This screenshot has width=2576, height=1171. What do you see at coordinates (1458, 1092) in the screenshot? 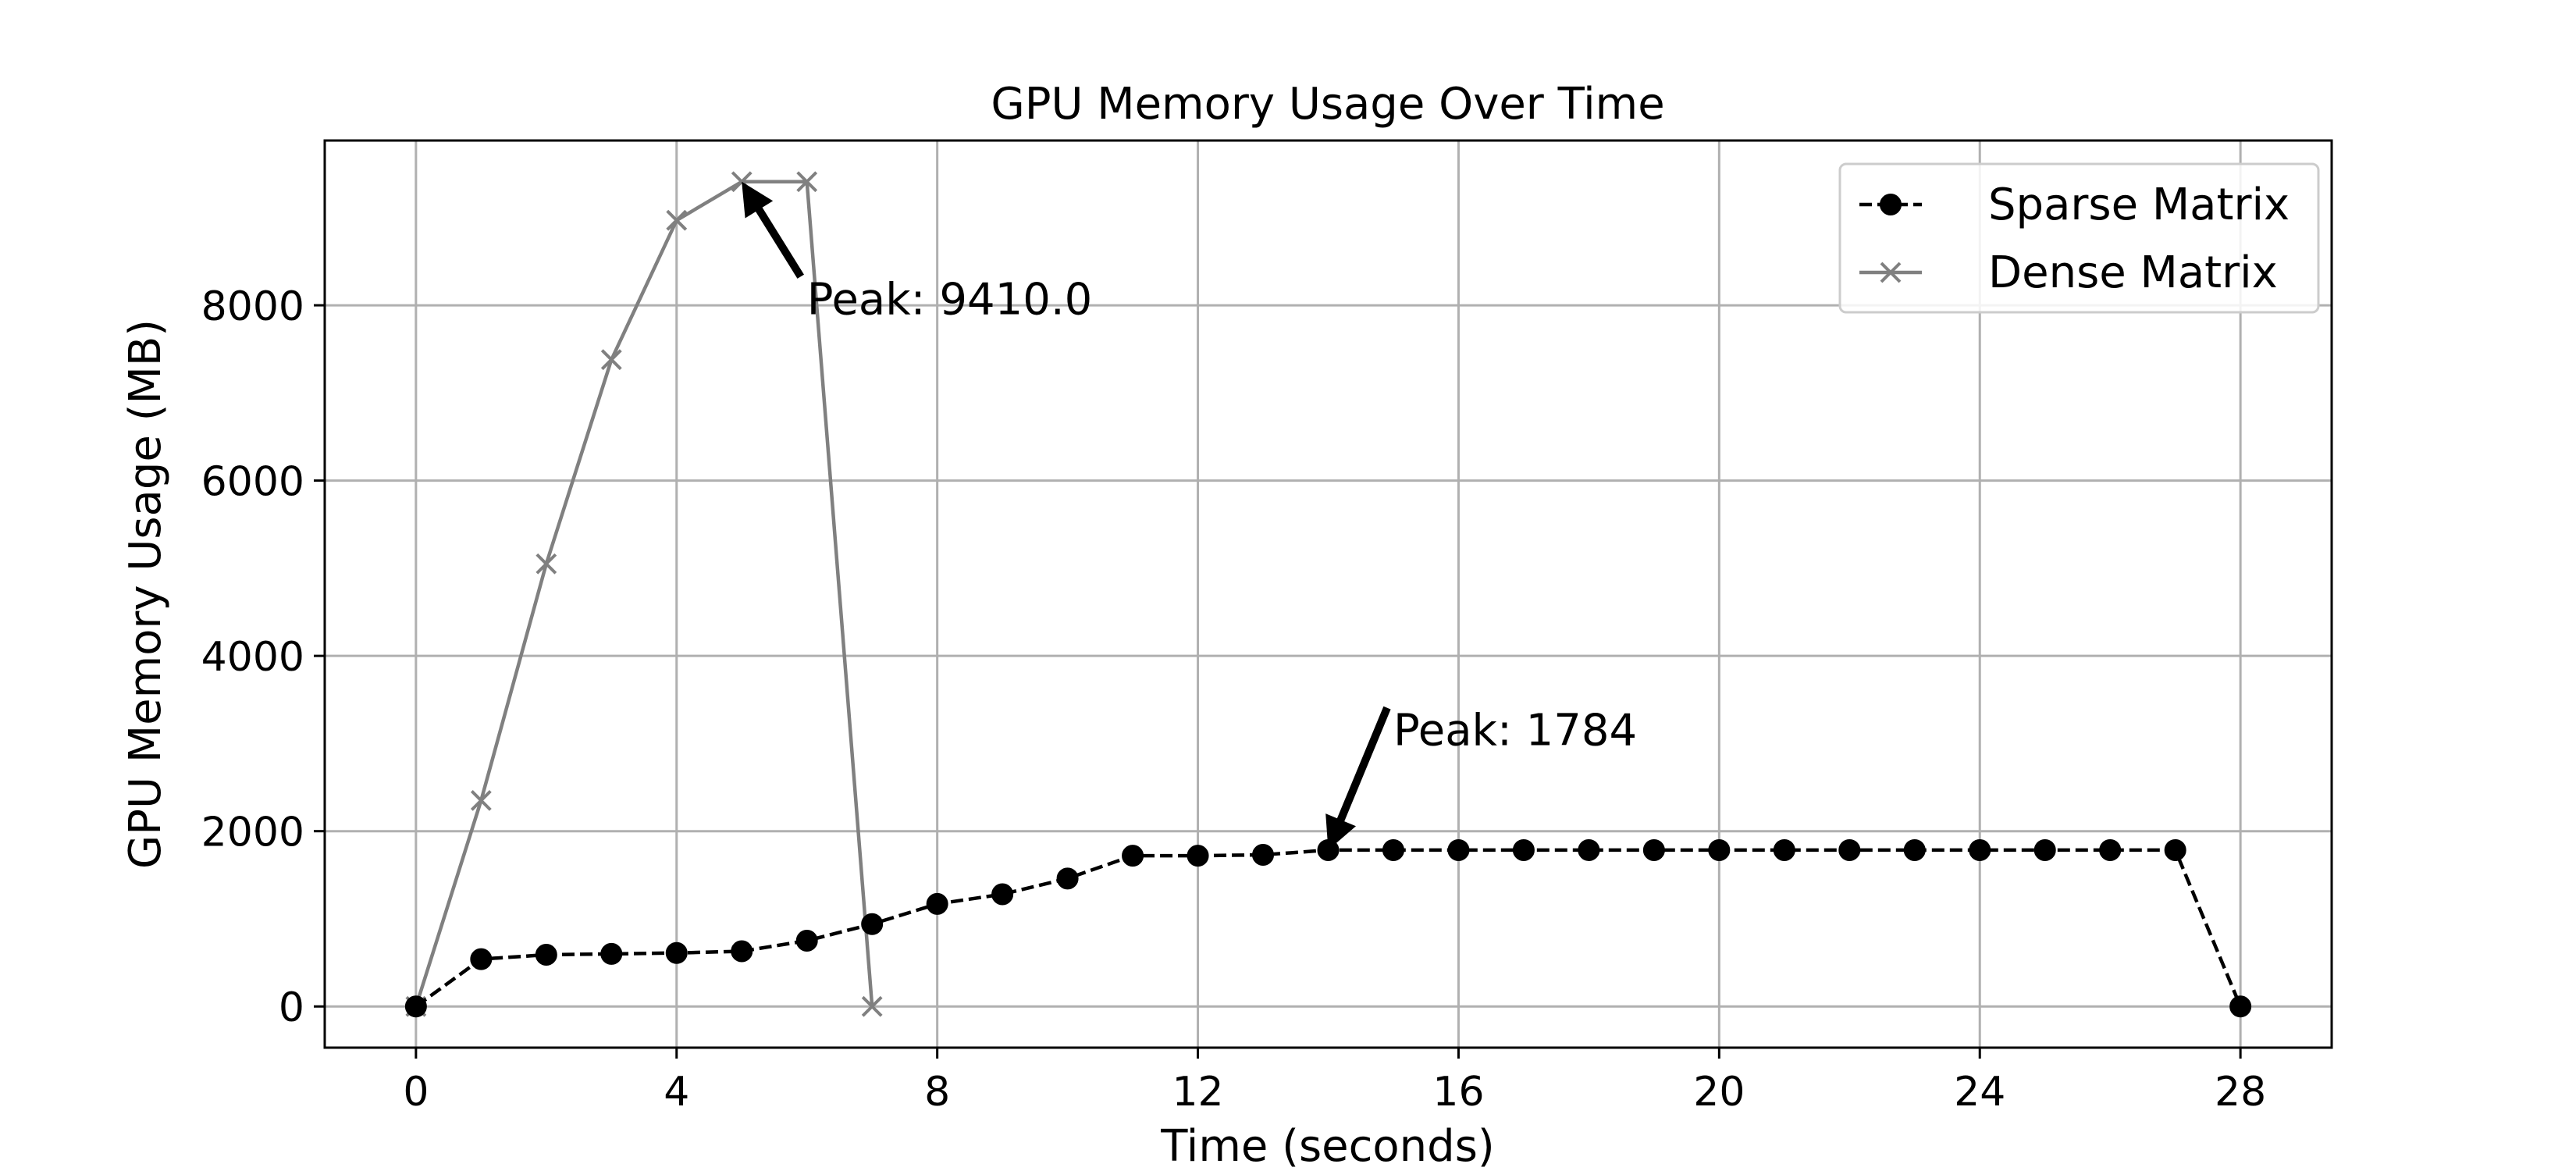
I see `x-tick-label: 16` at bounding box center [1458, 1092].